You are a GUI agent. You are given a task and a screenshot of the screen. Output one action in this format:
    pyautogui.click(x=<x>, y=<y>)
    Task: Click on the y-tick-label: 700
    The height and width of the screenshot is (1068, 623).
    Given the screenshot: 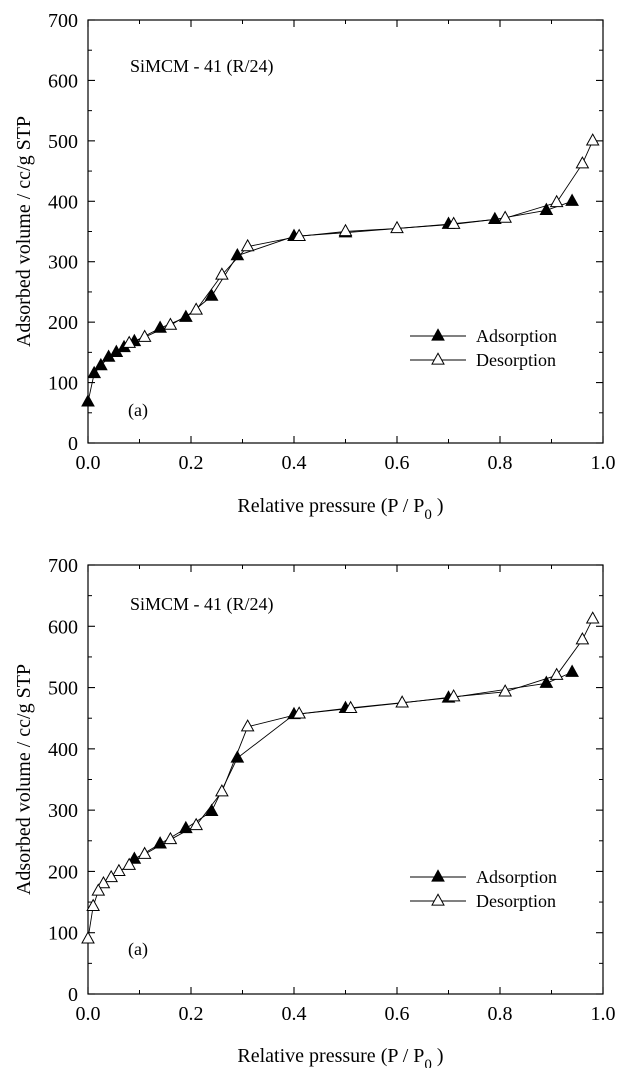 What is the action you would take?
    pyautogui.click(x=63, y=566)
    